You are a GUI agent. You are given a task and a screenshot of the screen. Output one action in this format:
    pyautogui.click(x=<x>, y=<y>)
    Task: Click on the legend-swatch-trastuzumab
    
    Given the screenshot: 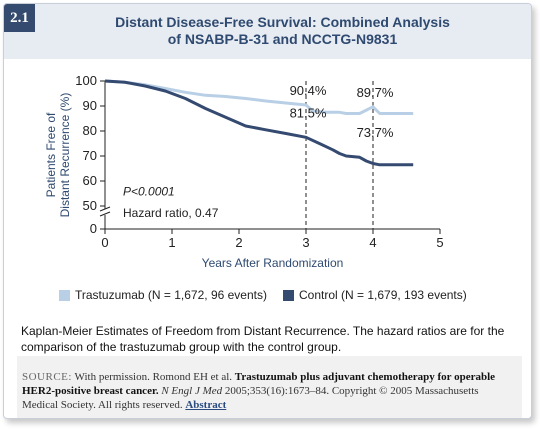 What is the action you would take?
    pyautogui.click(x=64, y=295)
    